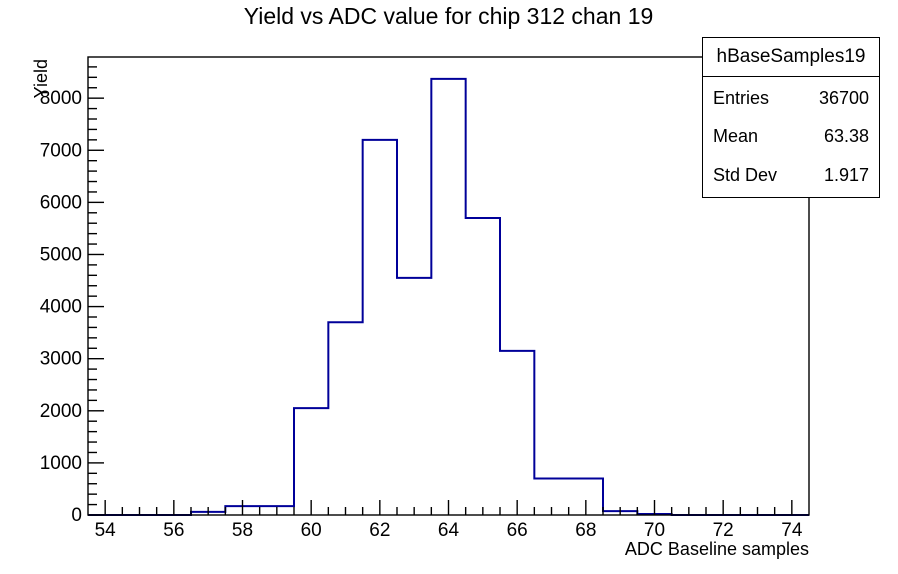 This screenshot has height=574, width=898. What do you see at coordinates (41, 78) in the screenshot?
I see `y-axis-title: Yield` at bounding box center [41, 78].